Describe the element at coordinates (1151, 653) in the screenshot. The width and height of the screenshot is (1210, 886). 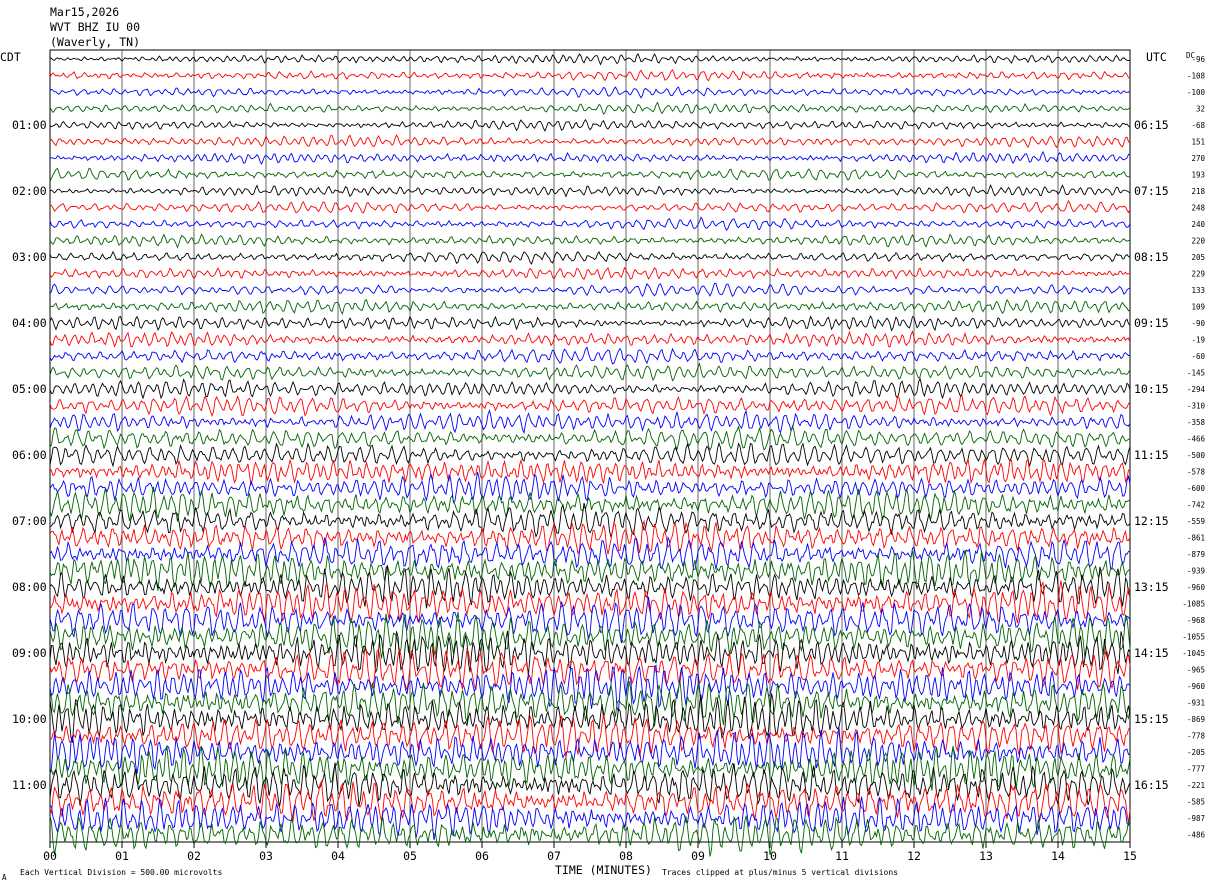
I see `right-hour-label: 14:15` at that location.